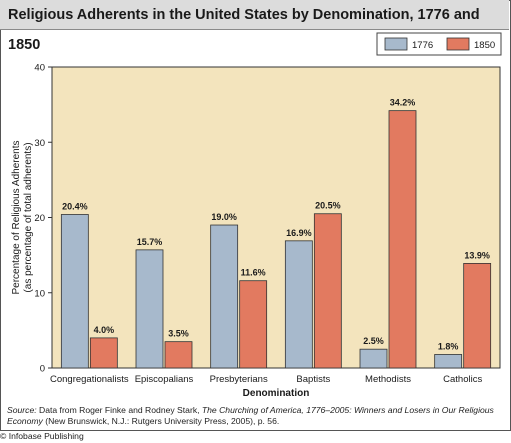 This screenshot has width=511, height=443. What do you see at coordinates (388, 379) in the screenshot?
I see `x-tick-label: Methodists` at bounding box center [388, 379].